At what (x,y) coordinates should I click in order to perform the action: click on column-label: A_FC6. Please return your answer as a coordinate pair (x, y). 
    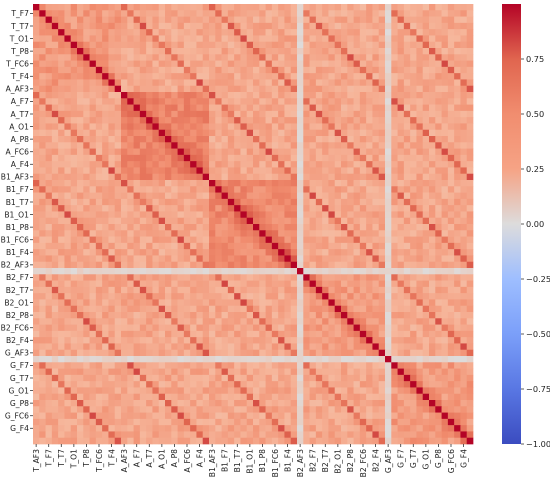
    Looking at the image, I should click on (187, 461).